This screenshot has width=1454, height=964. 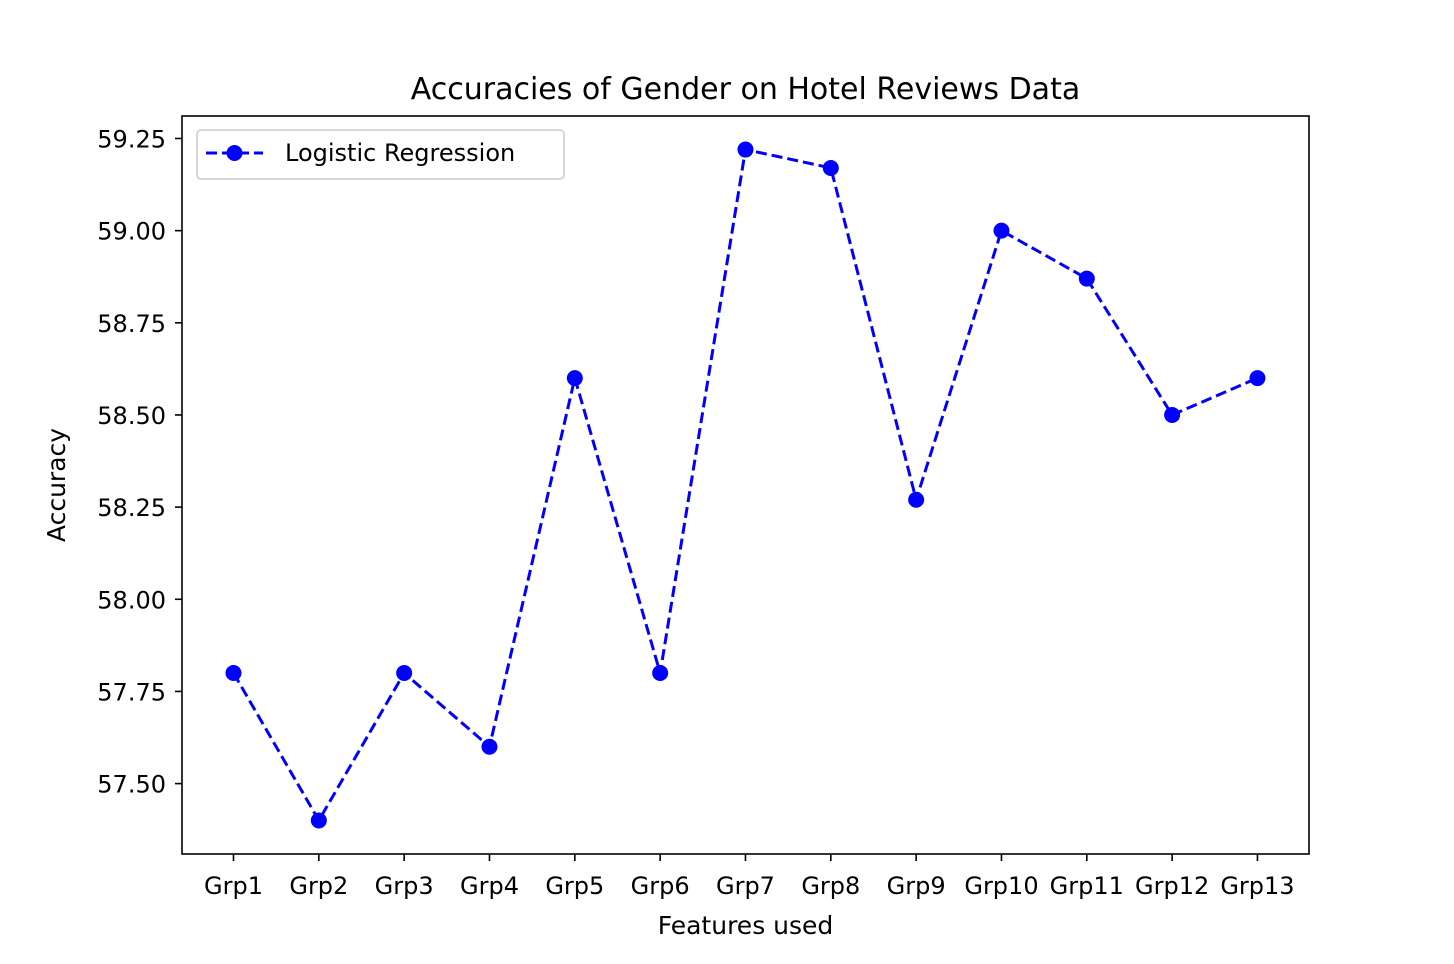 I want to click on x-tick-label: Grp4, so click(x=489, y=886).